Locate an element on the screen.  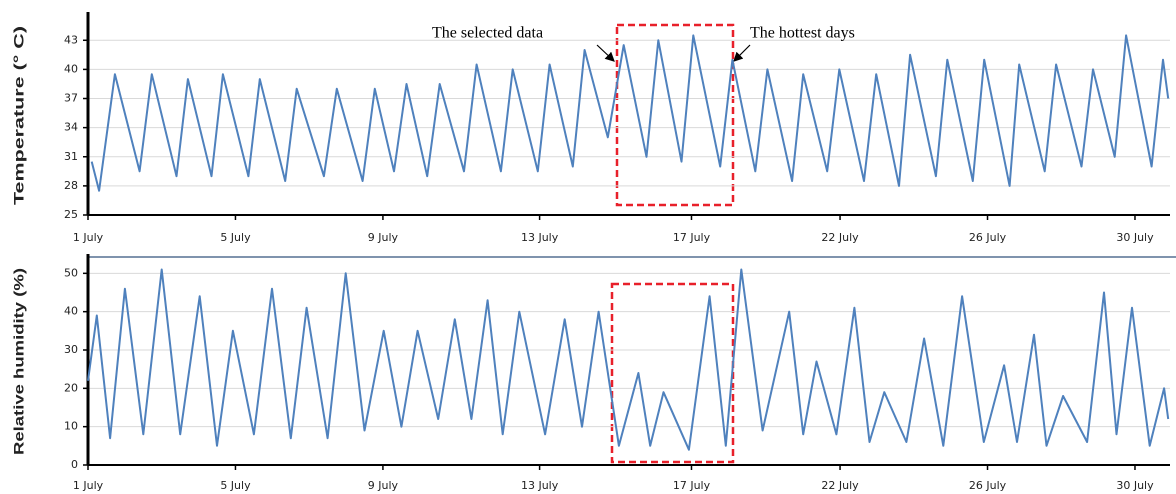
y-tick-label: 25 is located at coordinates (71, 214).